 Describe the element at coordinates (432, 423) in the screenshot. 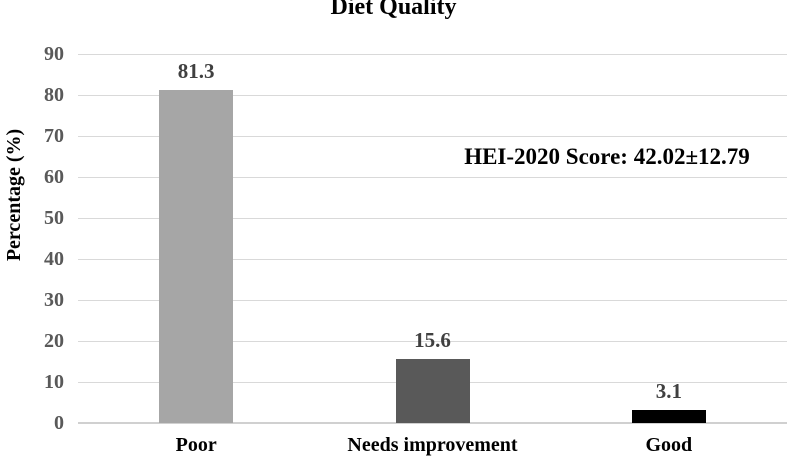

I see `x-axis-line` at that location.